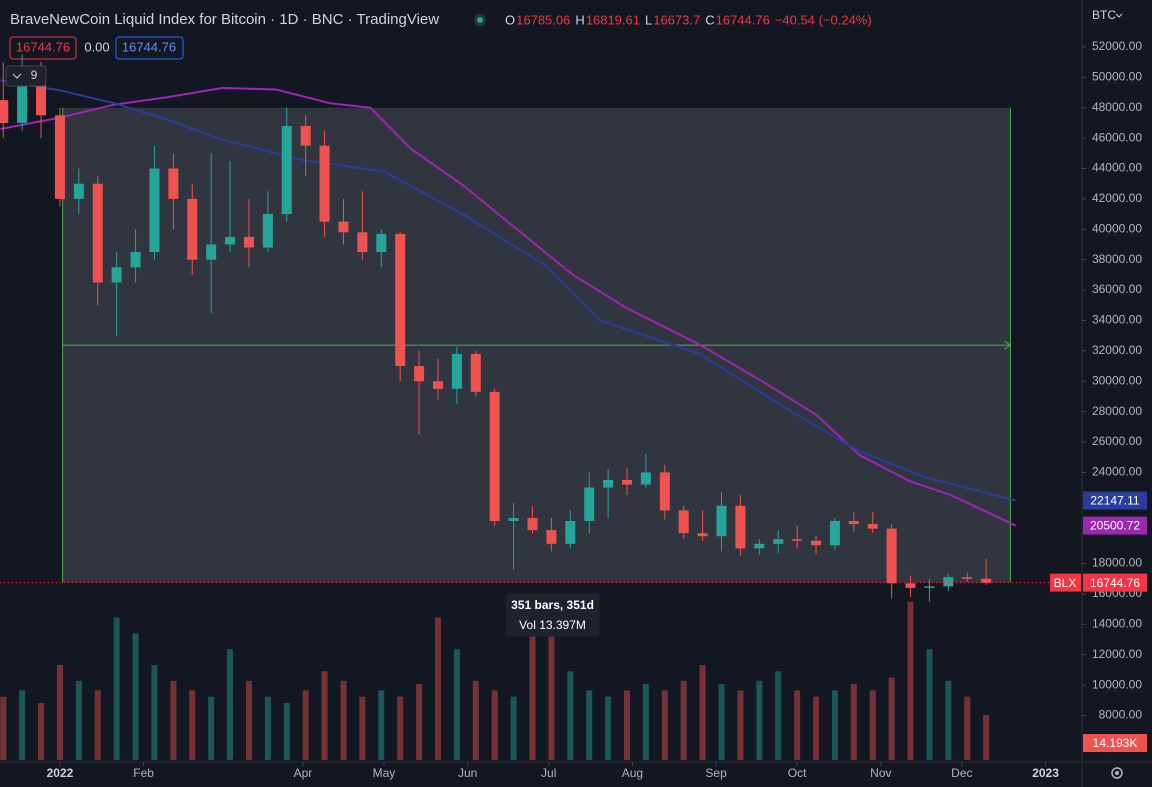 This screenshot has height=787, width=1152. I want to click on ohlc-label: H, so click(579, 19).